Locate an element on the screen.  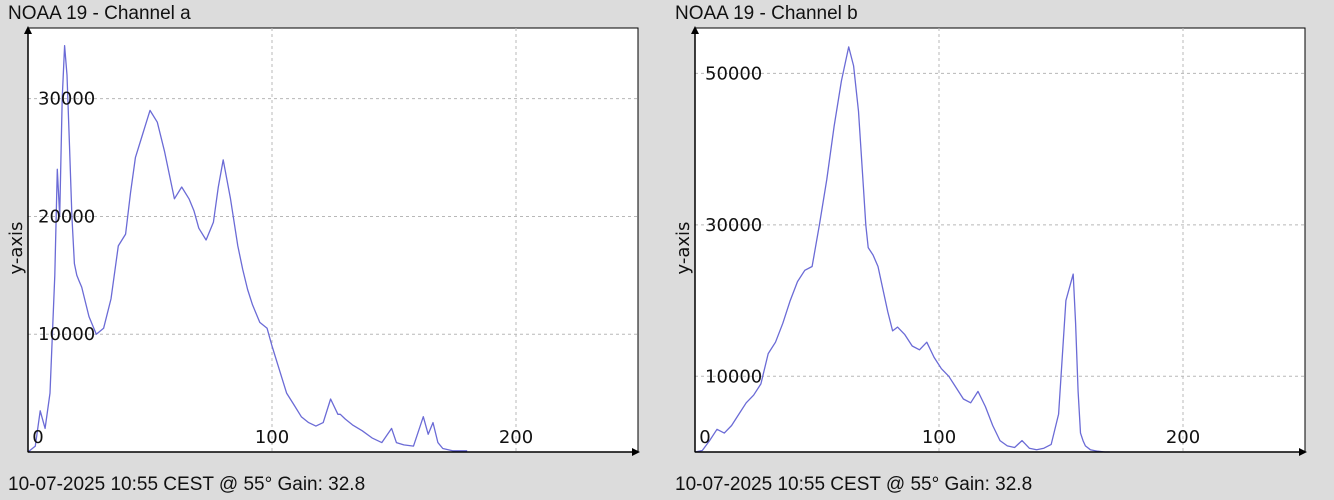
chart-title: NOAA 19 - Channel b is located at coordinates (766, 13).